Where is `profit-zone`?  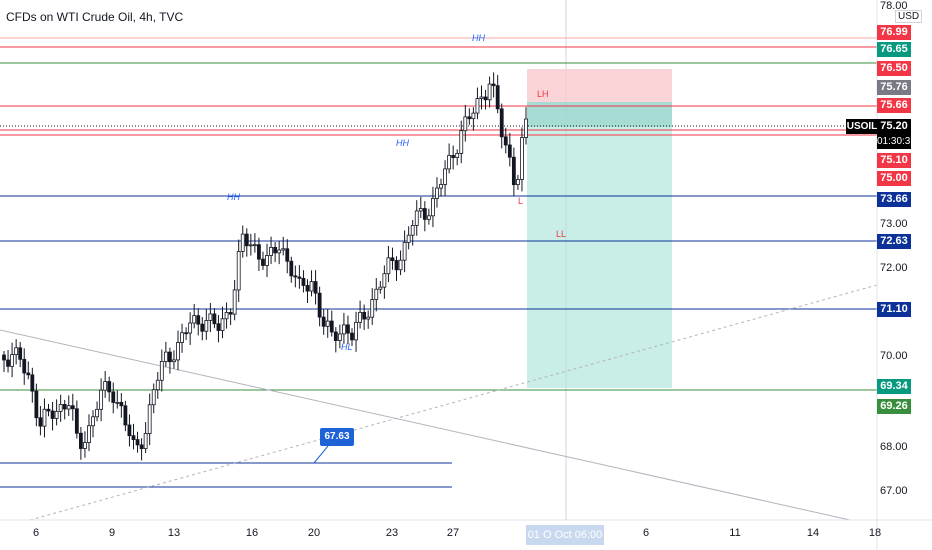 profit-zone is located at coordinates (599, 245).